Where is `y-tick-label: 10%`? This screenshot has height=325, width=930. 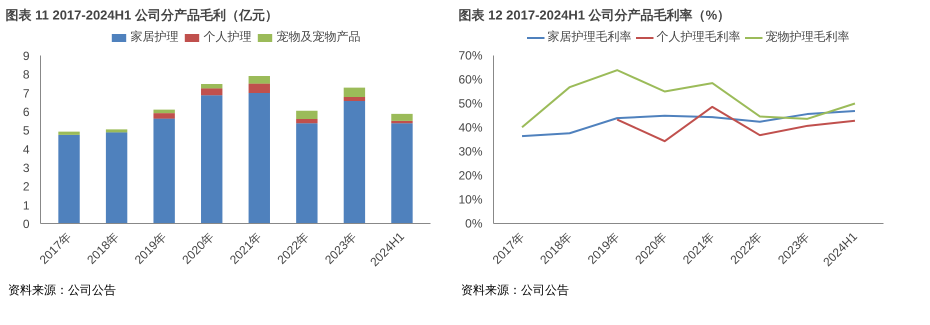
y-tick-label: 10% is located at coordinates (470, 199).